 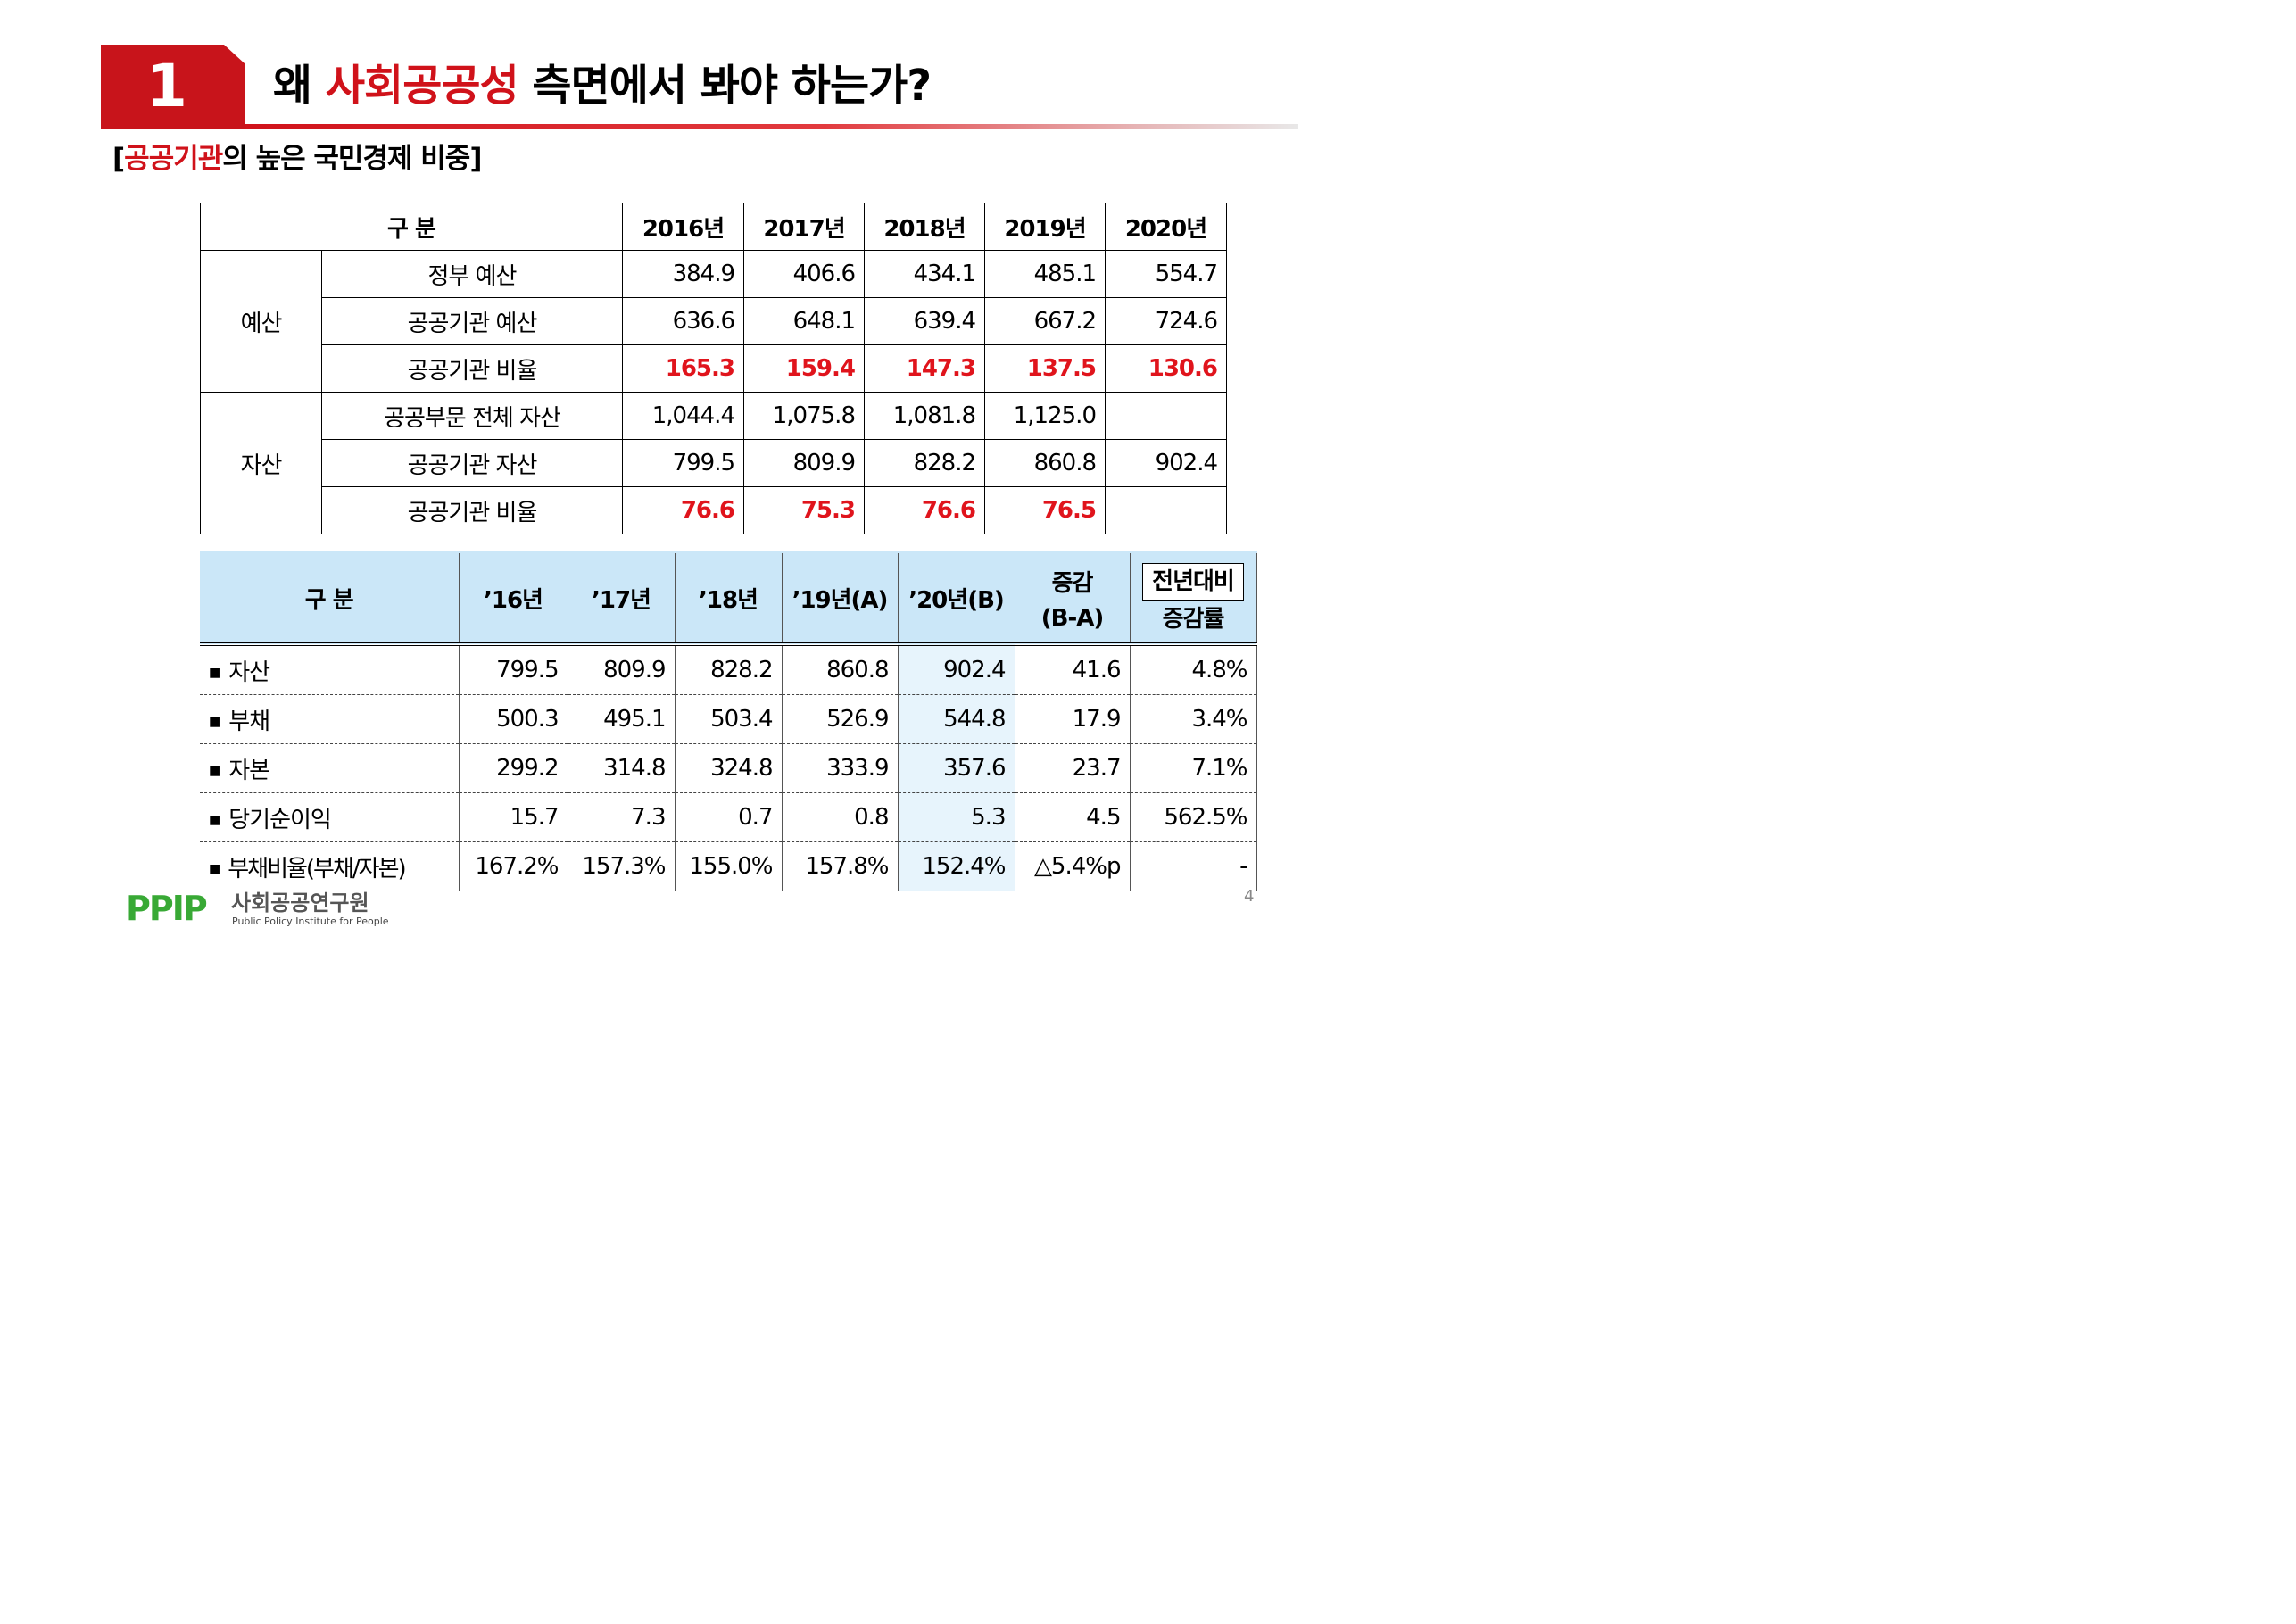 What do you see at coordinates (352, 159) in the screenshot?
I see `subtitle-rest: 의 높은 국민경제 비중]` at bounding box center [352, 159].